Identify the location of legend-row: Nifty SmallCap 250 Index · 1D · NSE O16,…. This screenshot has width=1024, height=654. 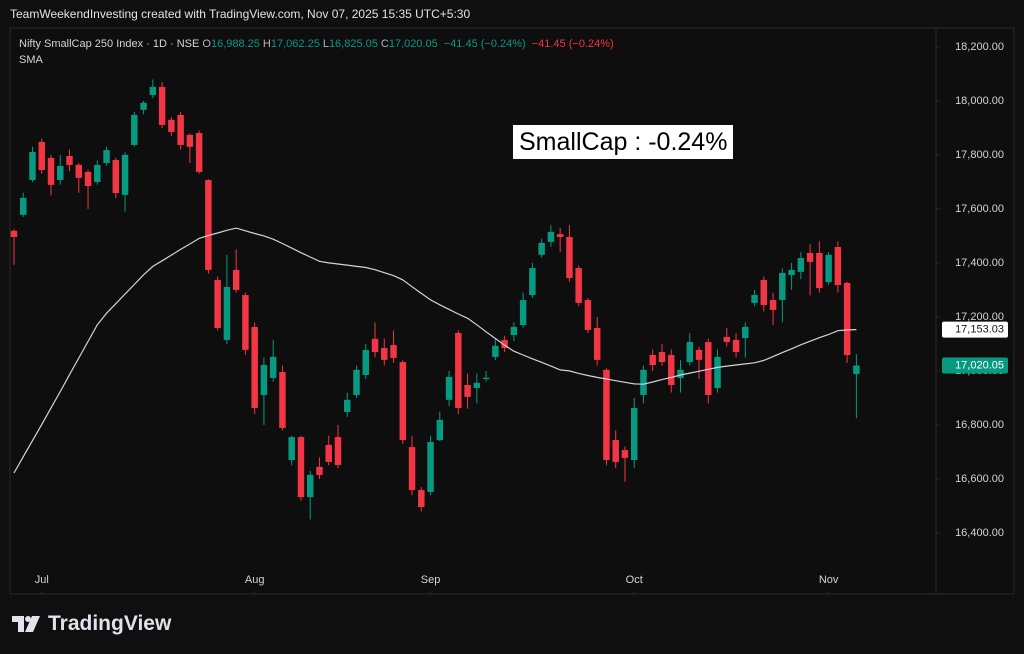
(318, 44).